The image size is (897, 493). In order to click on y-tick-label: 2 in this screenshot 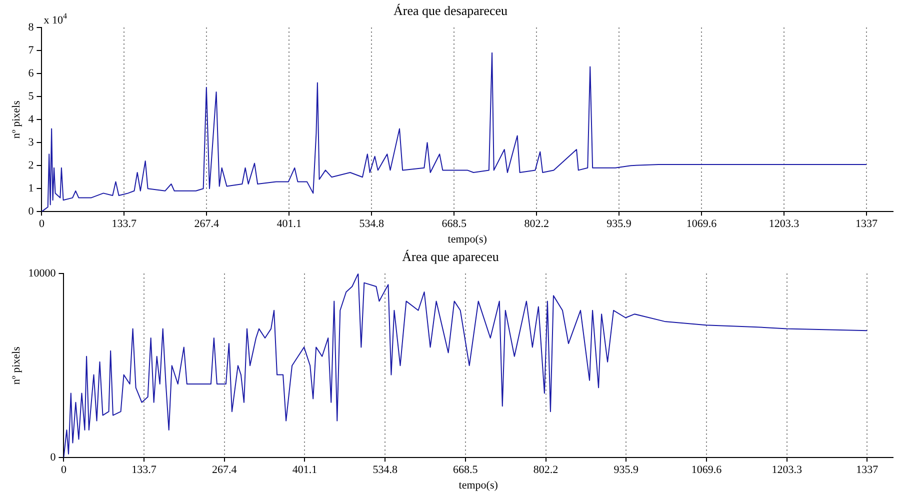, I will do `click(31, 165)`.